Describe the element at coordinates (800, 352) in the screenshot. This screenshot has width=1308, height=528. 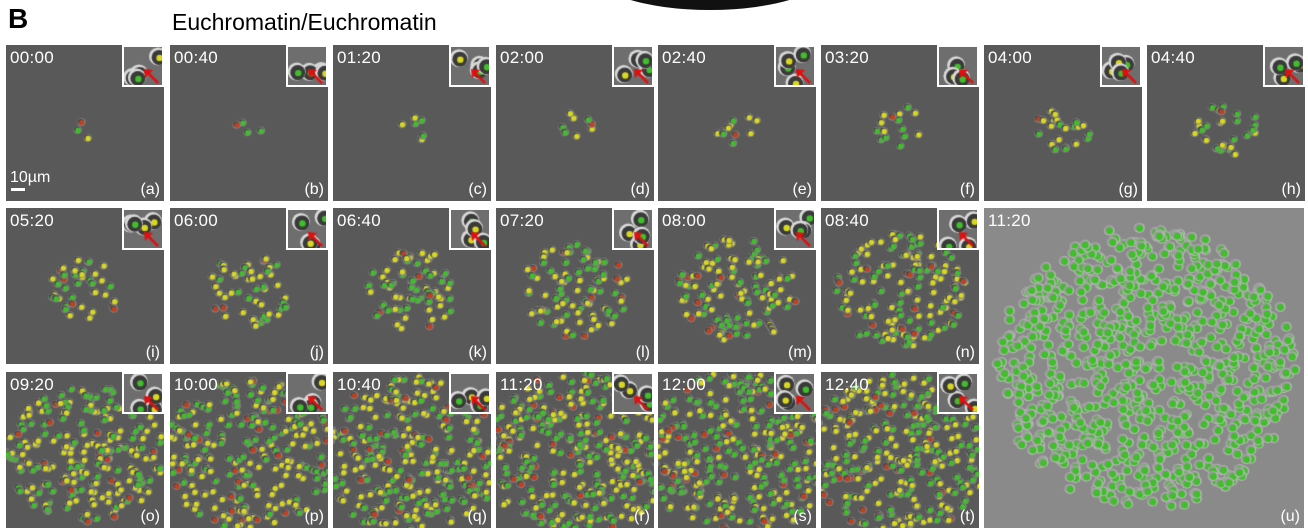
I see `panel-label: (m)` at that location.